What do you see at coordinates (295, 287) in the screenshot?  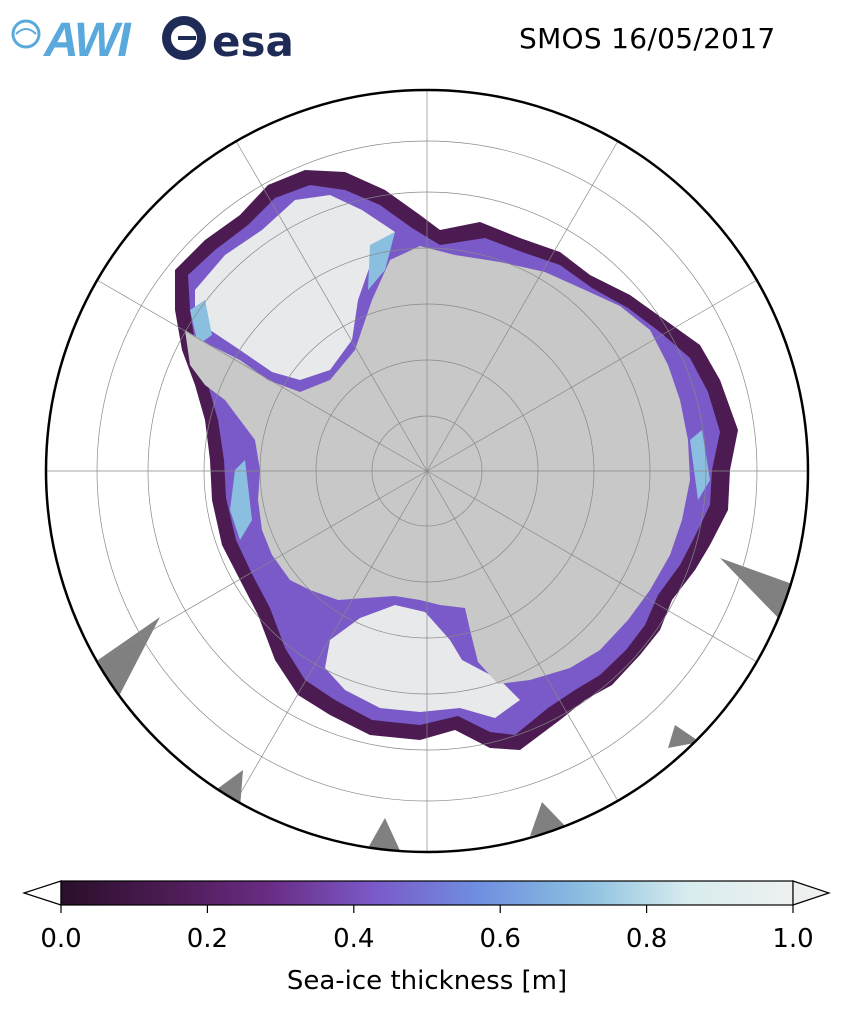 I see `sea-ice-weddell-thick` at bounding box center [295, 287].